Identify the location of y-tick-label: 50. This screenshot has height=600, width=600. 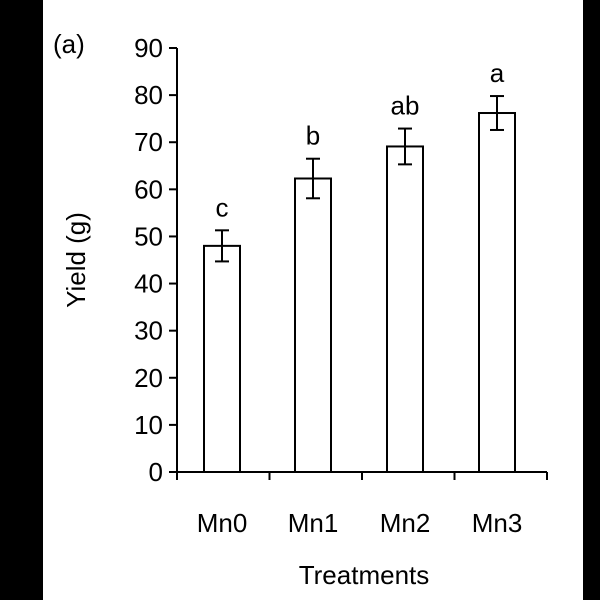
(148, 236).